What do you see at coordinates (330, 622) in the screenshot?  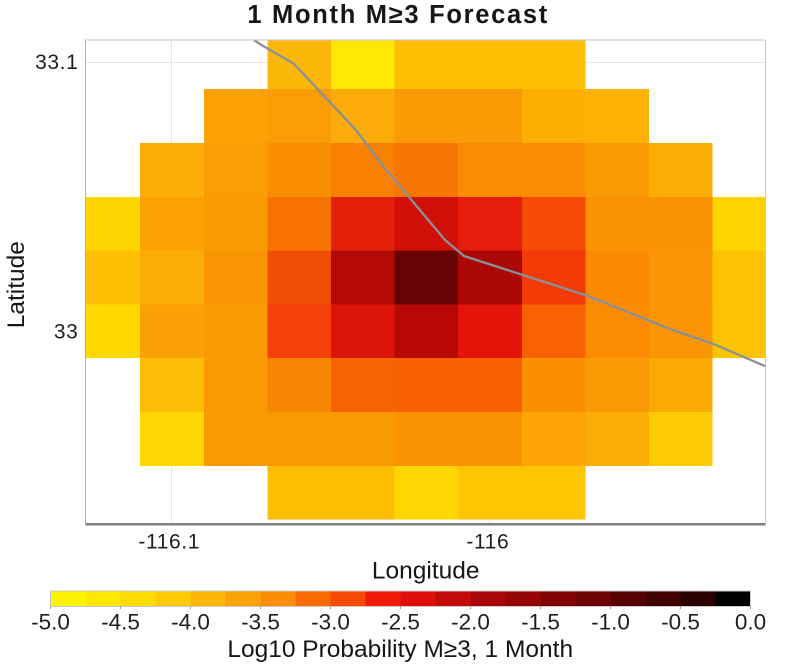 I see `svg-text: -3.0` at bounding box center [330, 622].